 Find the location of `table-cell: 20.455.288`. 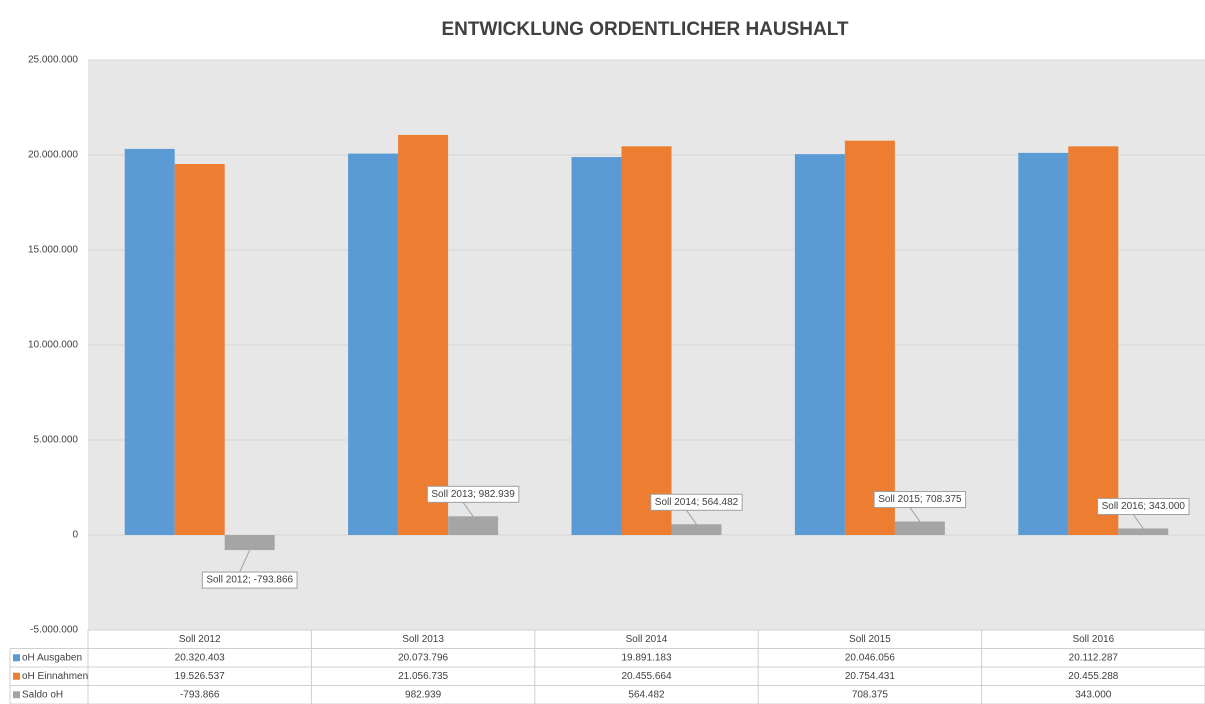

table-cell: 20.455.288 is located at coordinates (1093, 676).